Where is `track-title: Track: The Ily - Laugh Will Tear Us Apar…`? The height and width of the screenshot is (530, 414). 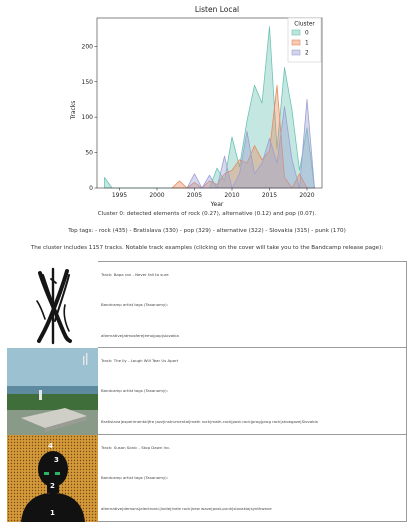 track-title: Track: The Ily - Laugh Will Tear Us Apar… is located at coordinates (140, 360).